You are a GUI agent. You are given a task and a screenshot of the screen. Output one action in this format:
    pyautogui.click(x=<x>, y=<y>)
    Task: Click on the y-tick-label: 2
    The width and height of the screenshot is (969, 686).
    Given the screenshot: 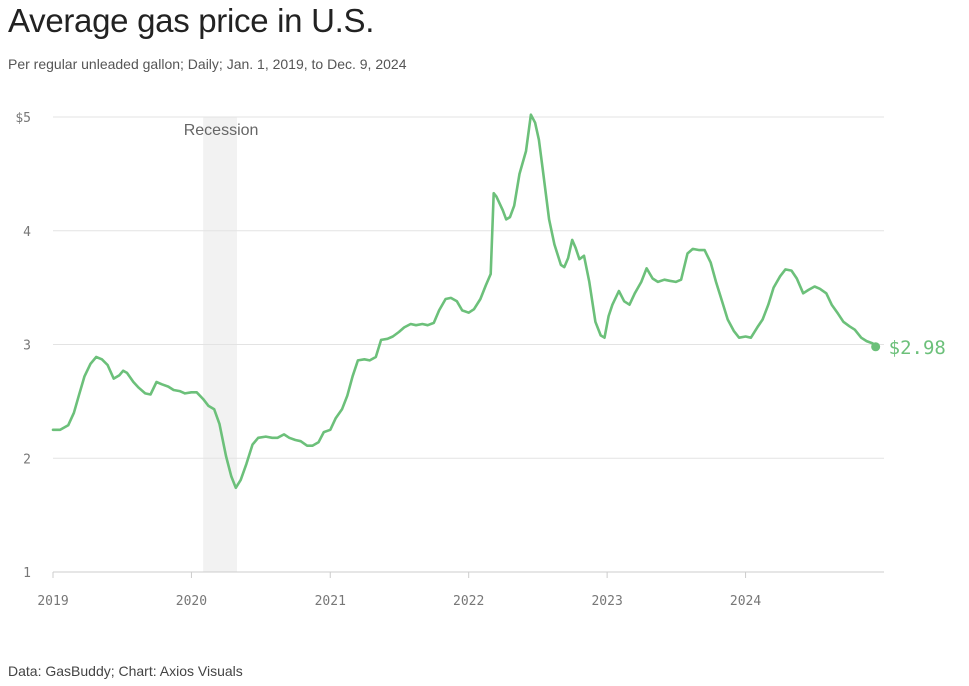 What is the action you would take?
    pyautogui.click(x=27, y=459)
    